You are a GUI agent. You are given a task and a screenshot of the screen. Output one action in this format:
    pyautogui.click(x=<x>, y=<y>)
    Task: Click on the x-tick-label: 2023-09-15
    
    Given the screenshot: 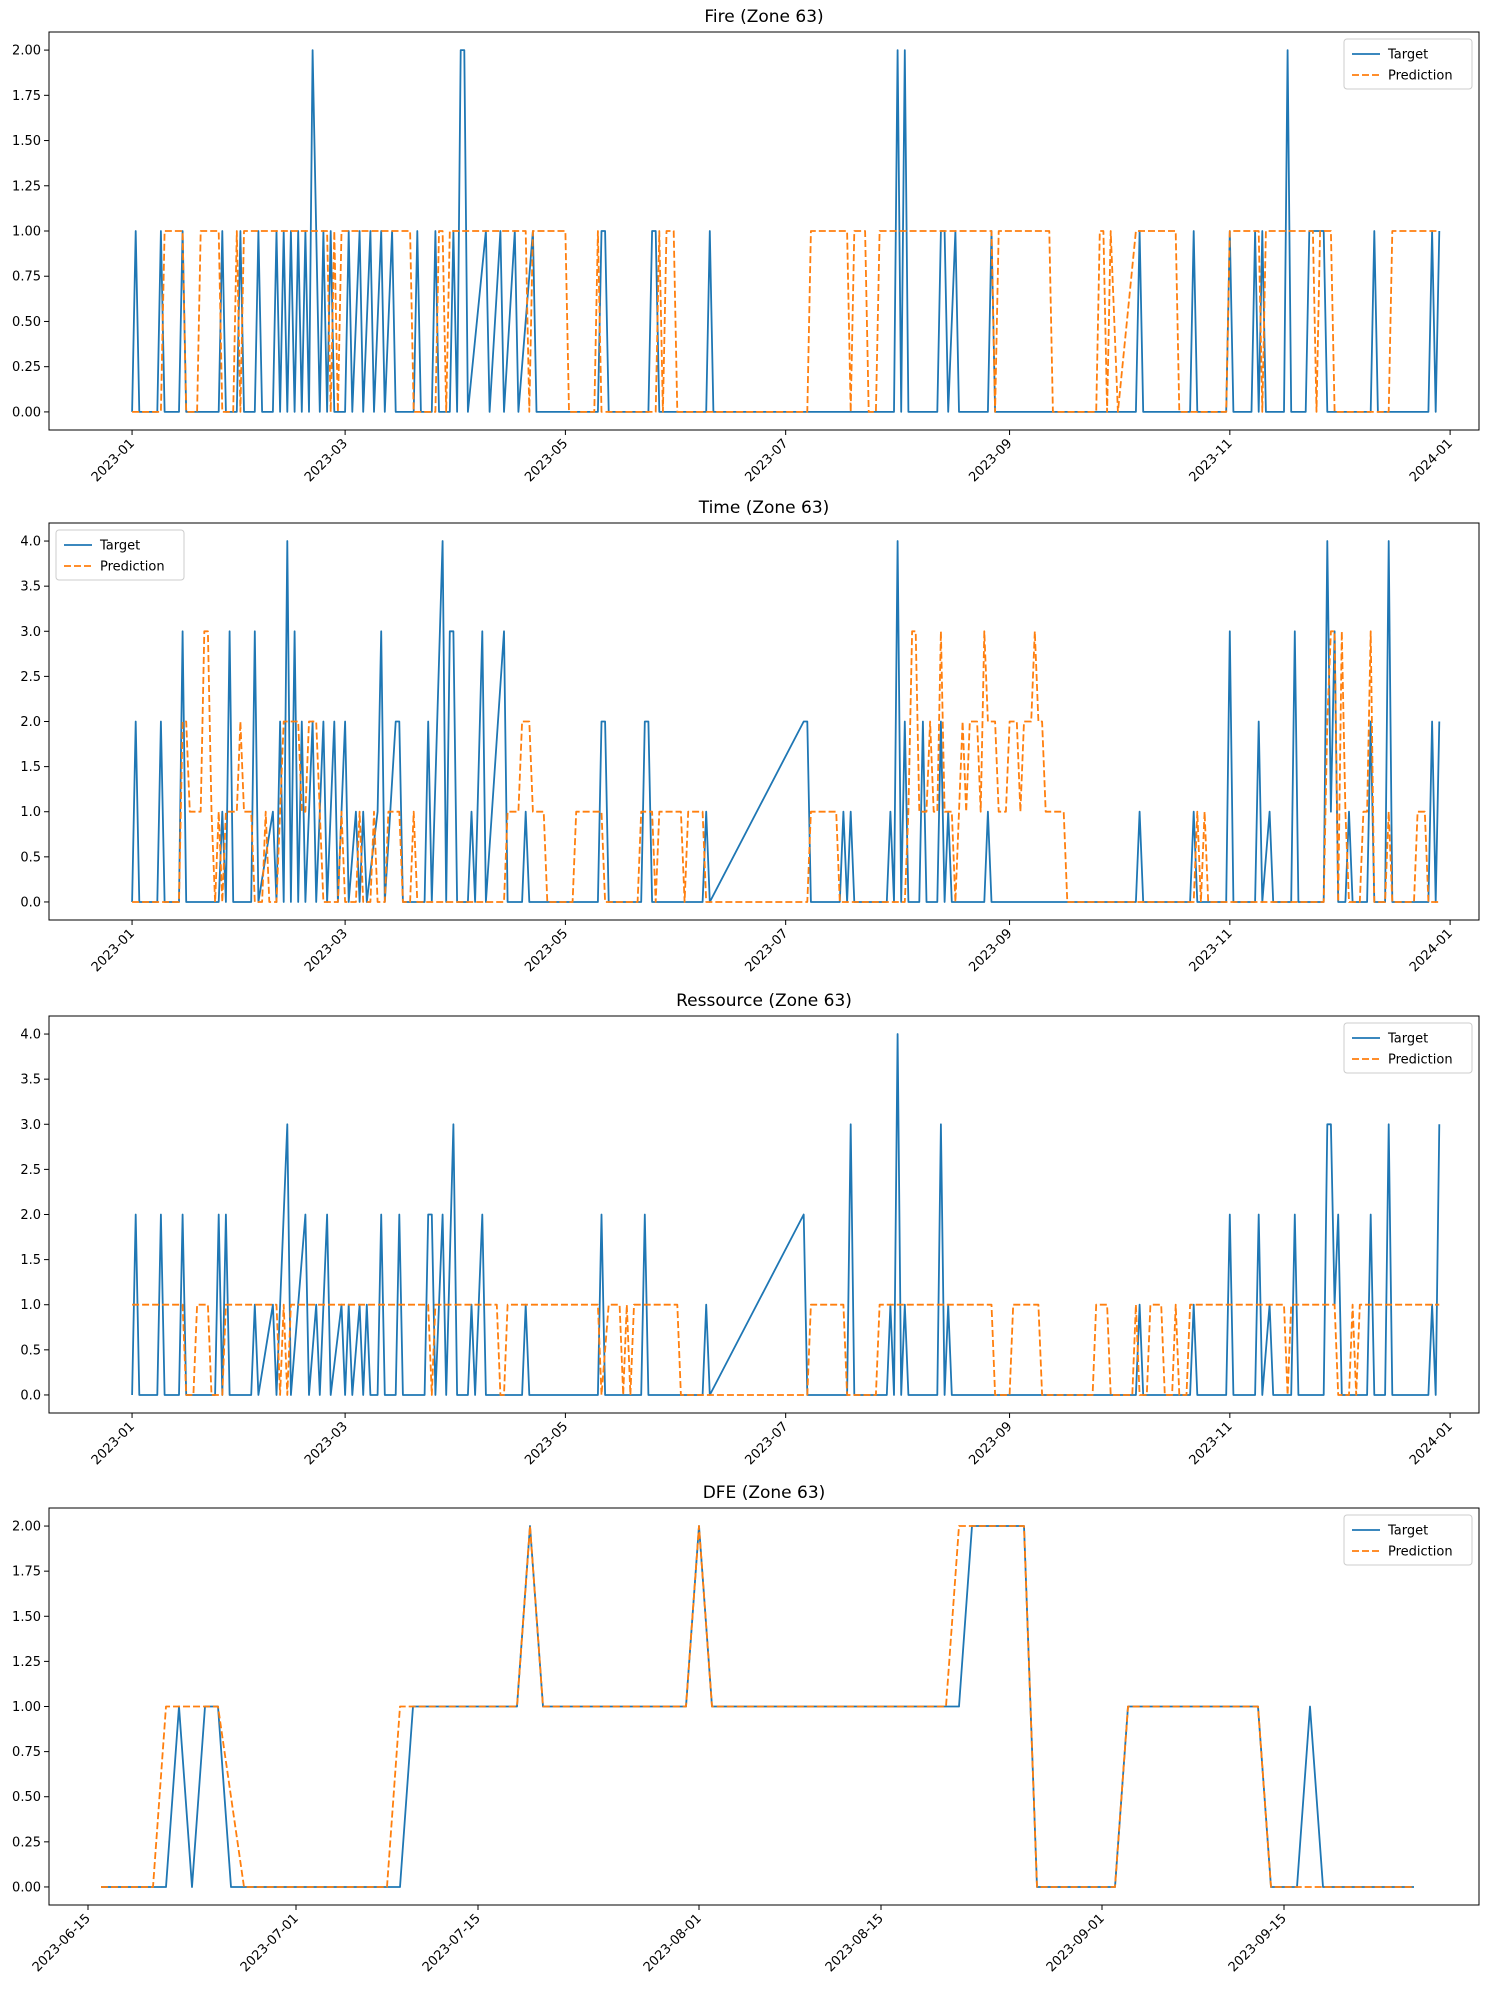 What is the action you would take?
    pyautogui.click(x=1258, y=1943)
    